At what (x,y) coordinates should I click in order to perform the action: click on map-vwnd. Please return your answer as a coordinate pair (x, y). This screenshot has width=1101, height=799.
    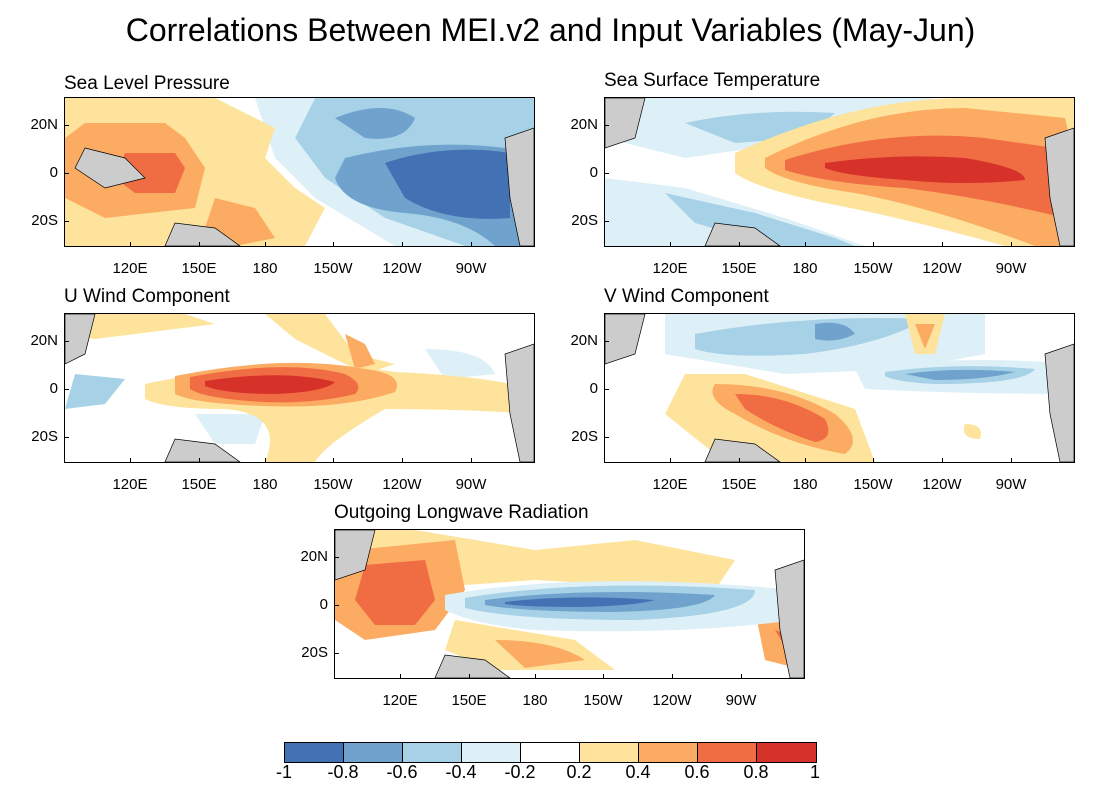
    Looking at the image, I should click on (839, 388).